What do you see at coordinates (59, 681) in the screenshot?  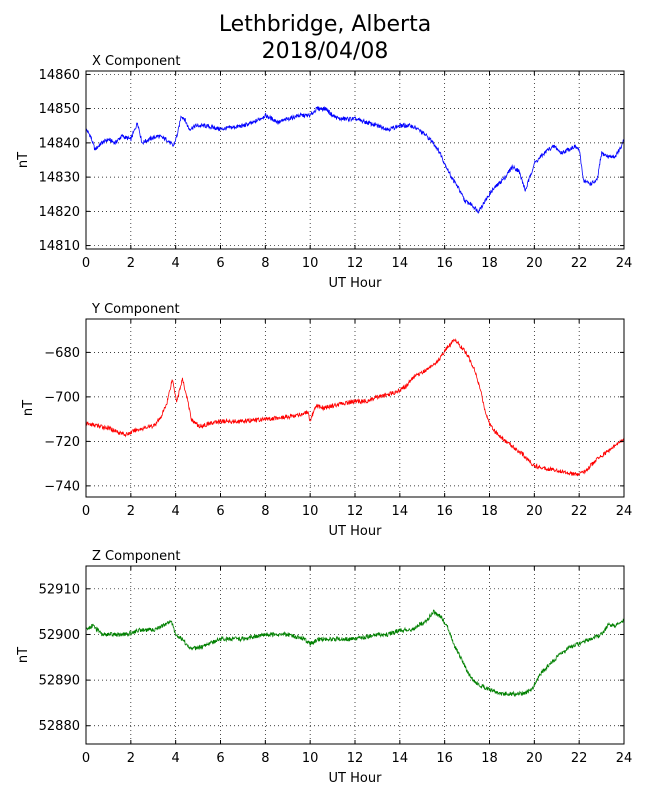 I see `y-tick-label: 52890` at bounding box center [59, 681].